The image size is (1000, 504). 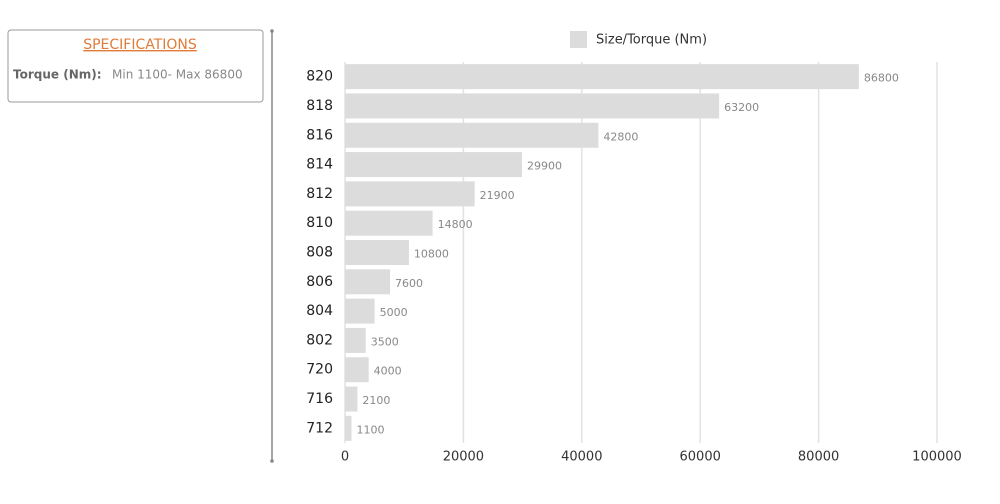 I want to click on x-tick-label: 80000, so click(x=818, y=457).